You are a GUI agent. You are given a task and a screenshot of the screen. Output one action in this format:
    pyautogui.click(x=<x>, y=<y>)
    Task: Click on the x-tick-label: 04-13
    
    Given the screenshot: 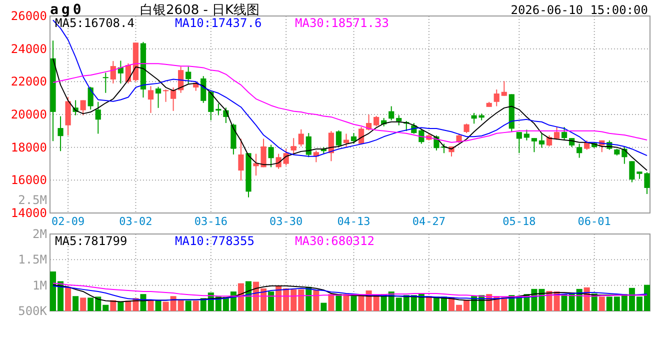 What is the action you would take?
    pyautogui.click(x=353, y=221)
    